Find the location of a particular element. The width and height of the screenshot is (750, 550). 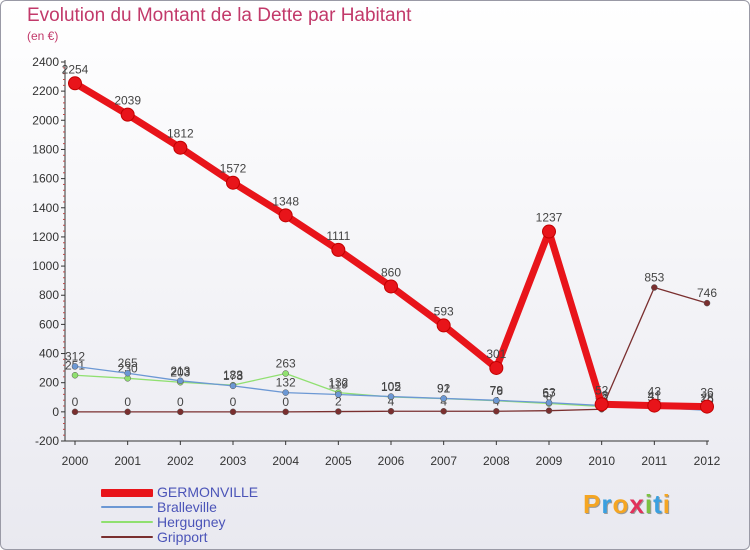

x-tick-label: 2012 is located at coordinates (707, 461).